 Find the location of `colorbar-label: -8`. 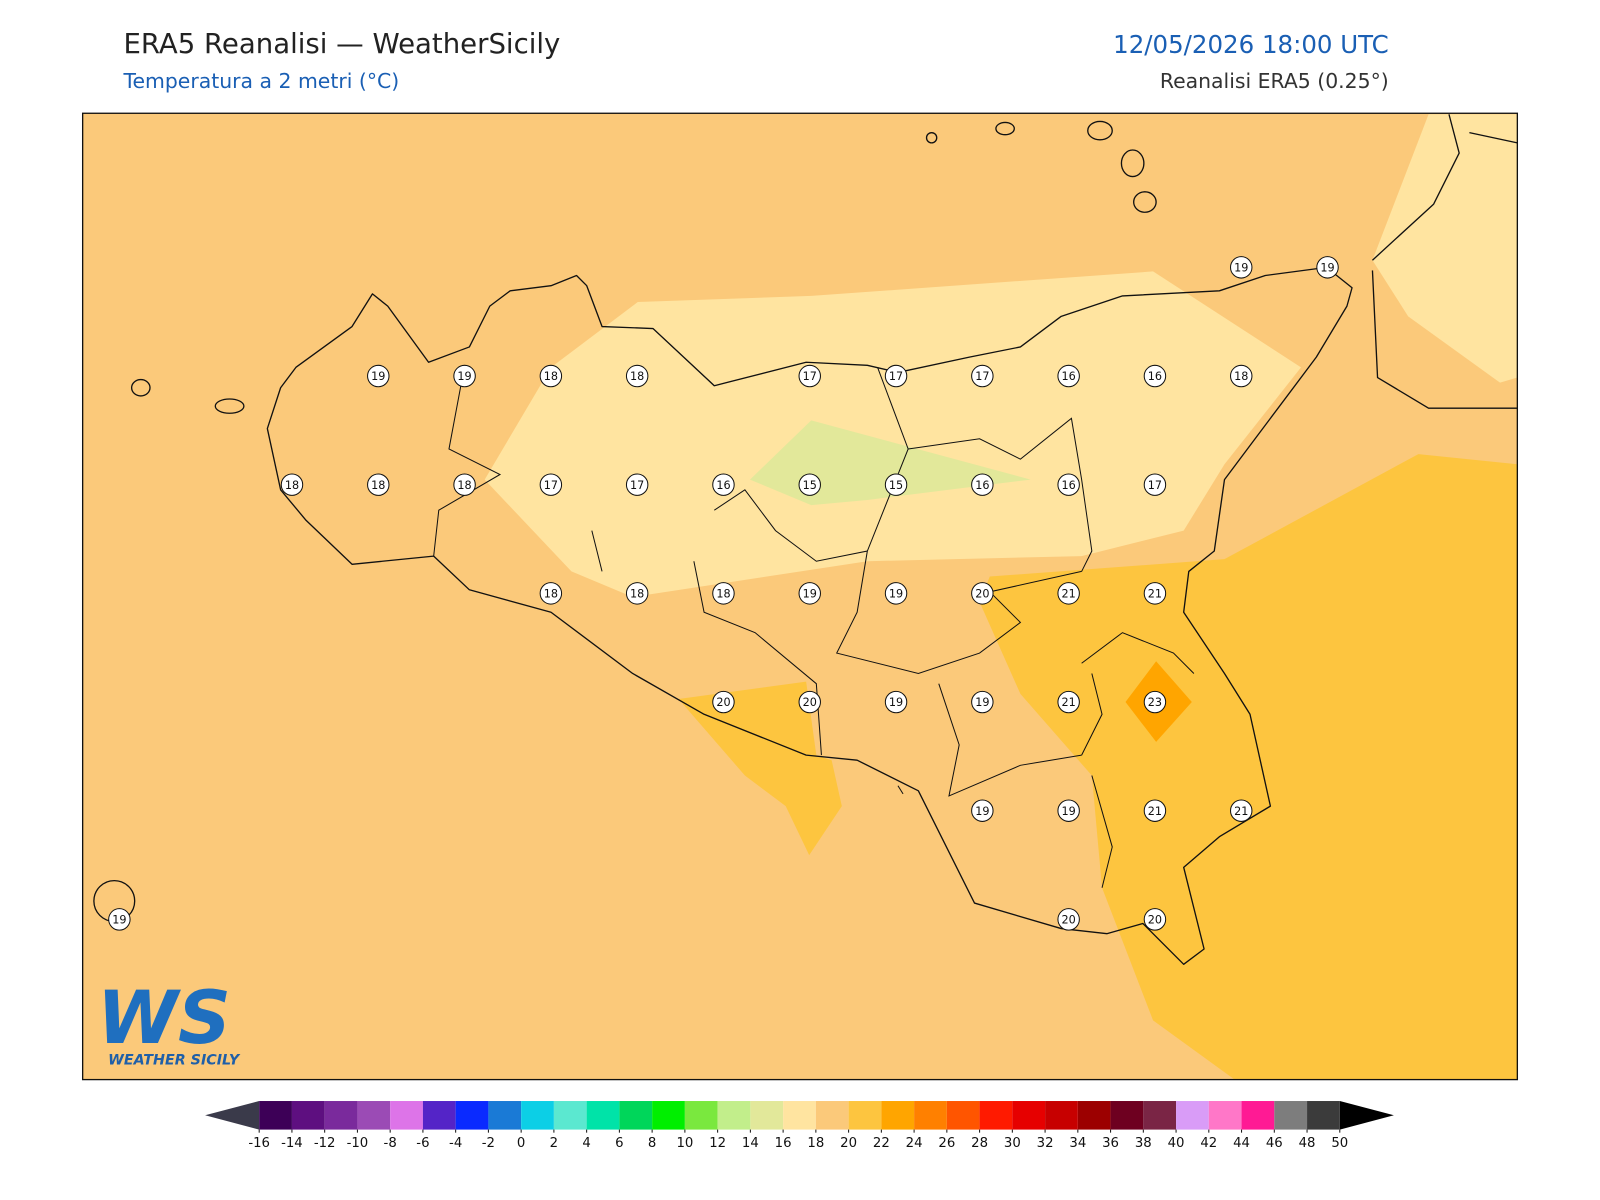

colorbar-label: -8 is located at coordinates (390, 1143).